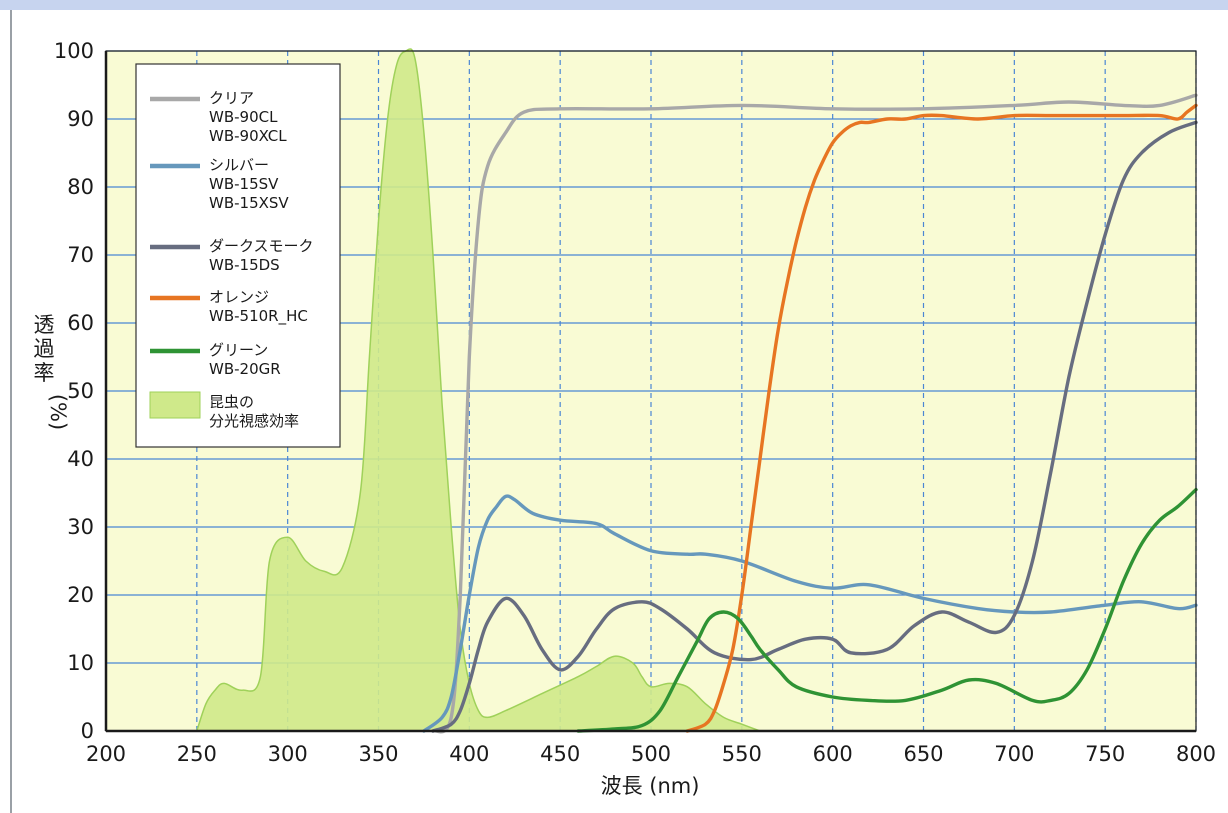  I want to click on y-tick-80: 80, so click(80, 187).